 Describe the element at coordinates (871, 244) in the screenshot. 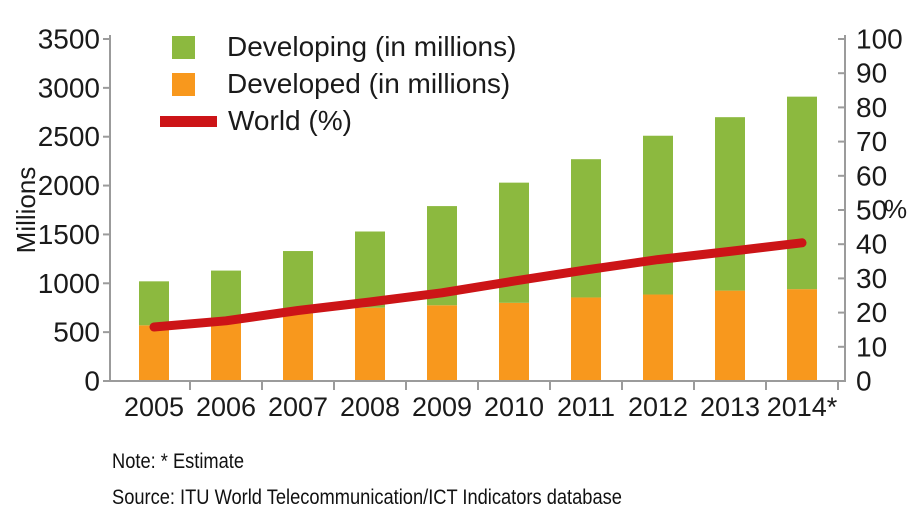

I see `right-axis-tick-label: 40` at that location.